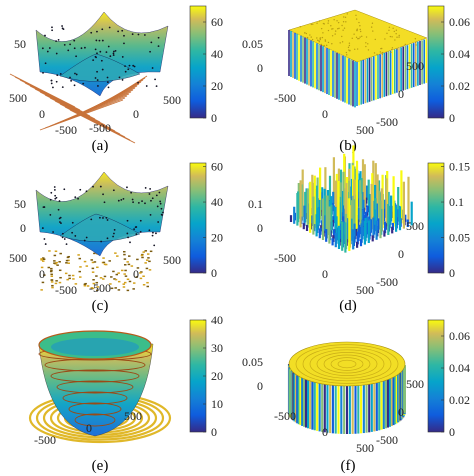  I want to click on panel-label: (f), so click(348, 466).